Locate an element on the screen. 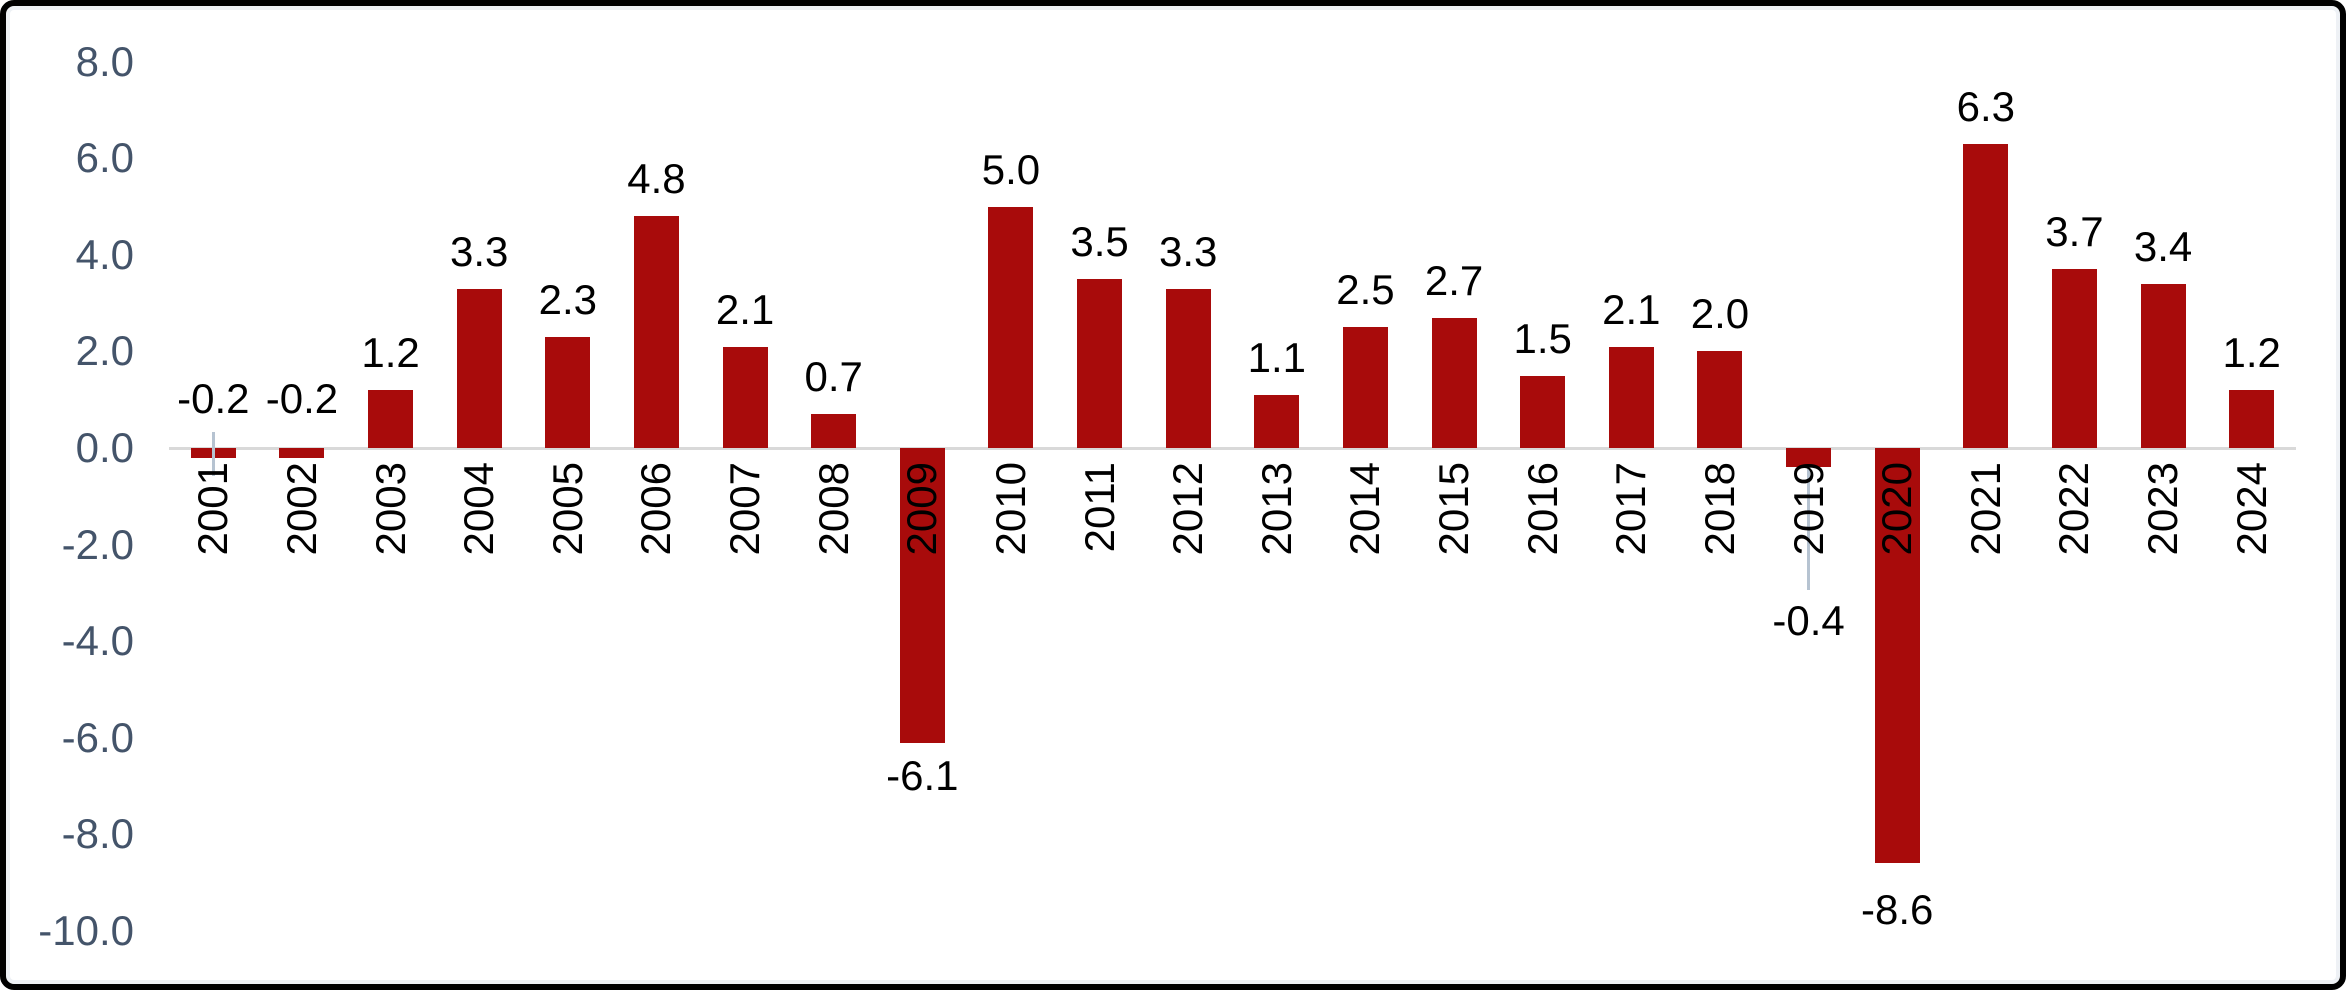 This screenshot has width=2346, height=990. x-axis-line is located at coordinates (1232, 448).